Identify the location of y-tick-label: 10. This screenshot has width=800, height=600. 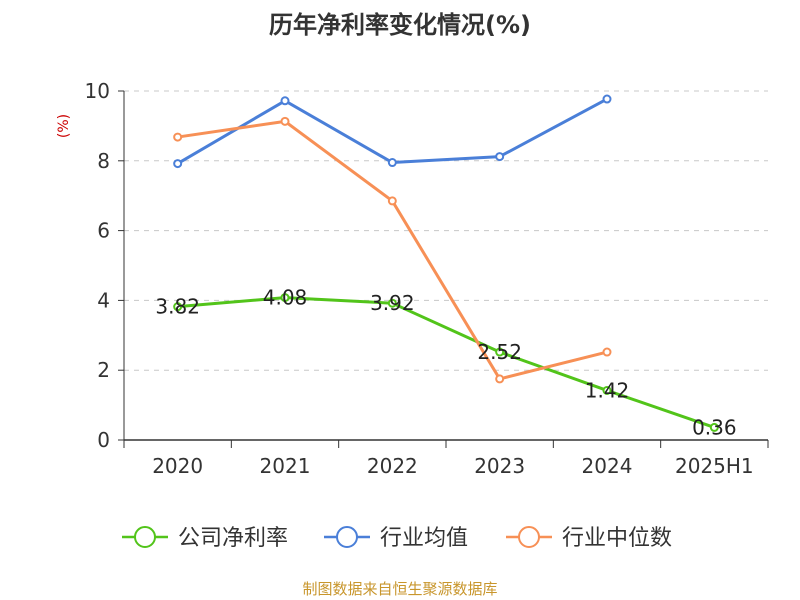
(97, 91).